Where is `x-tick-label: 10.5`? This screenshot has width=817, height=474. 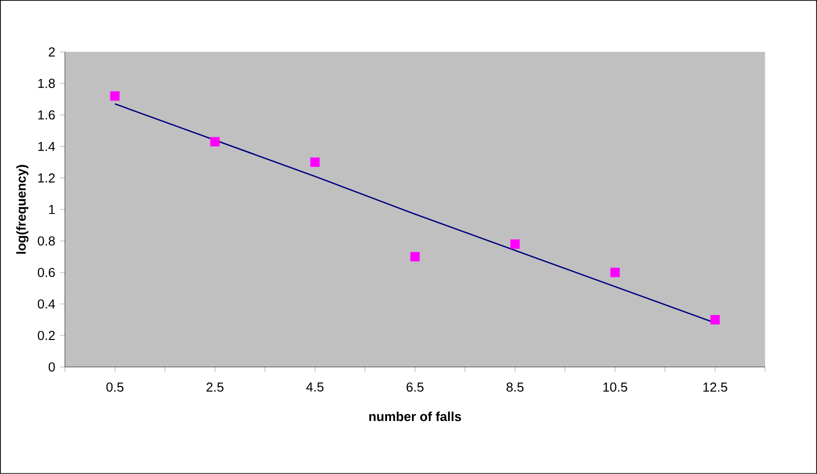
x-tick-label: 10.5 is located at coordinates (615, 387).